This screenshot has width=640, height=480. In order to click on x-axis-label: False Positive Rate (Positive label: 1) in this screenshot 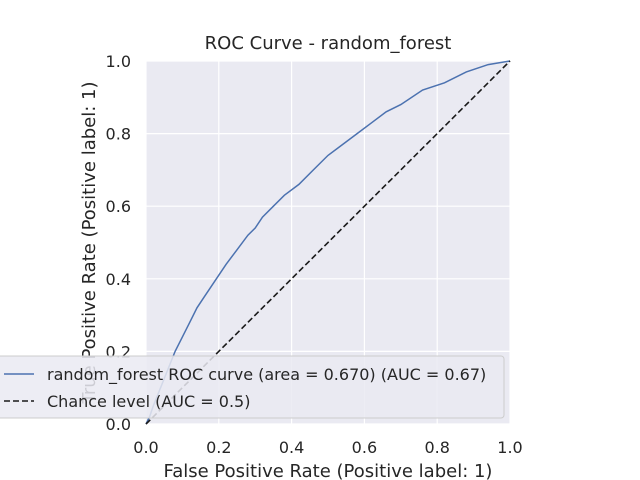, I will do `click(328, 470)`.